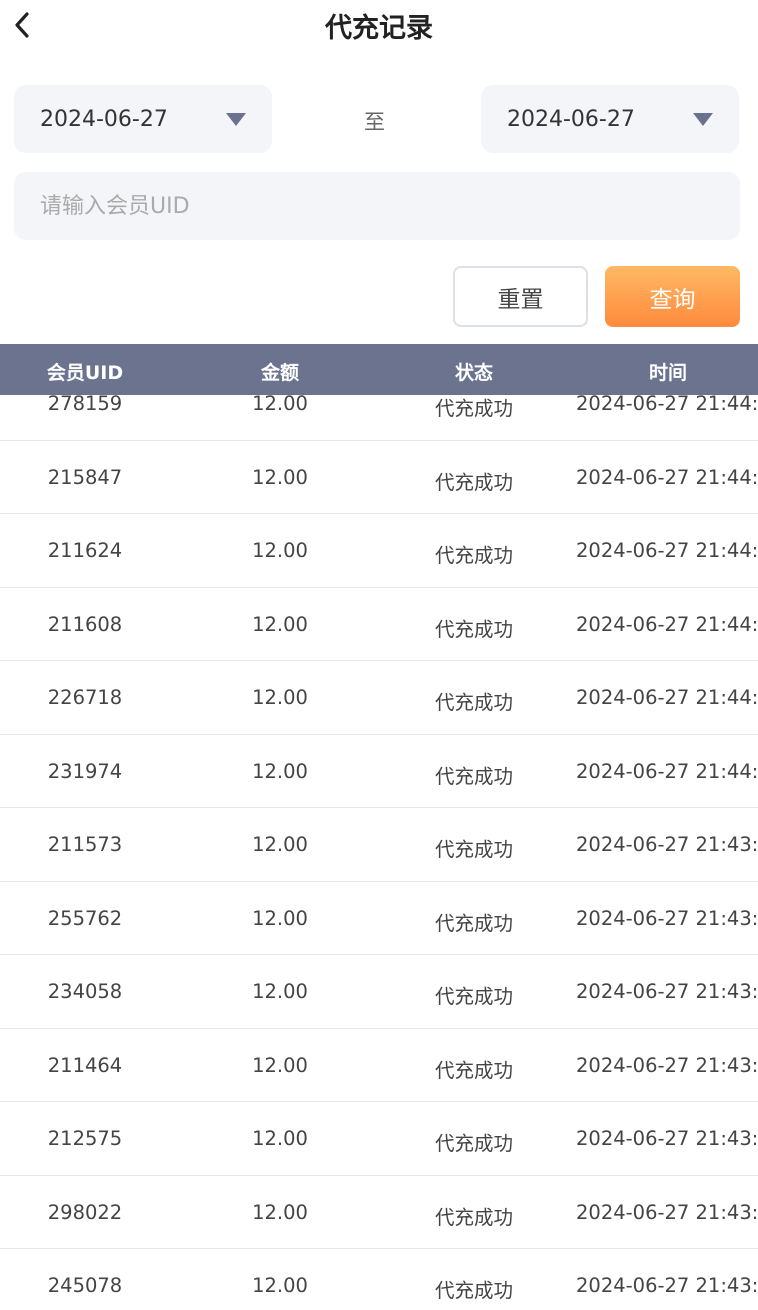 This screenshot has height=1310, width=758. I want to click on table-row: 234058 12.00 代充成功 2024-06-27 21:43:42, so click(379, 992).